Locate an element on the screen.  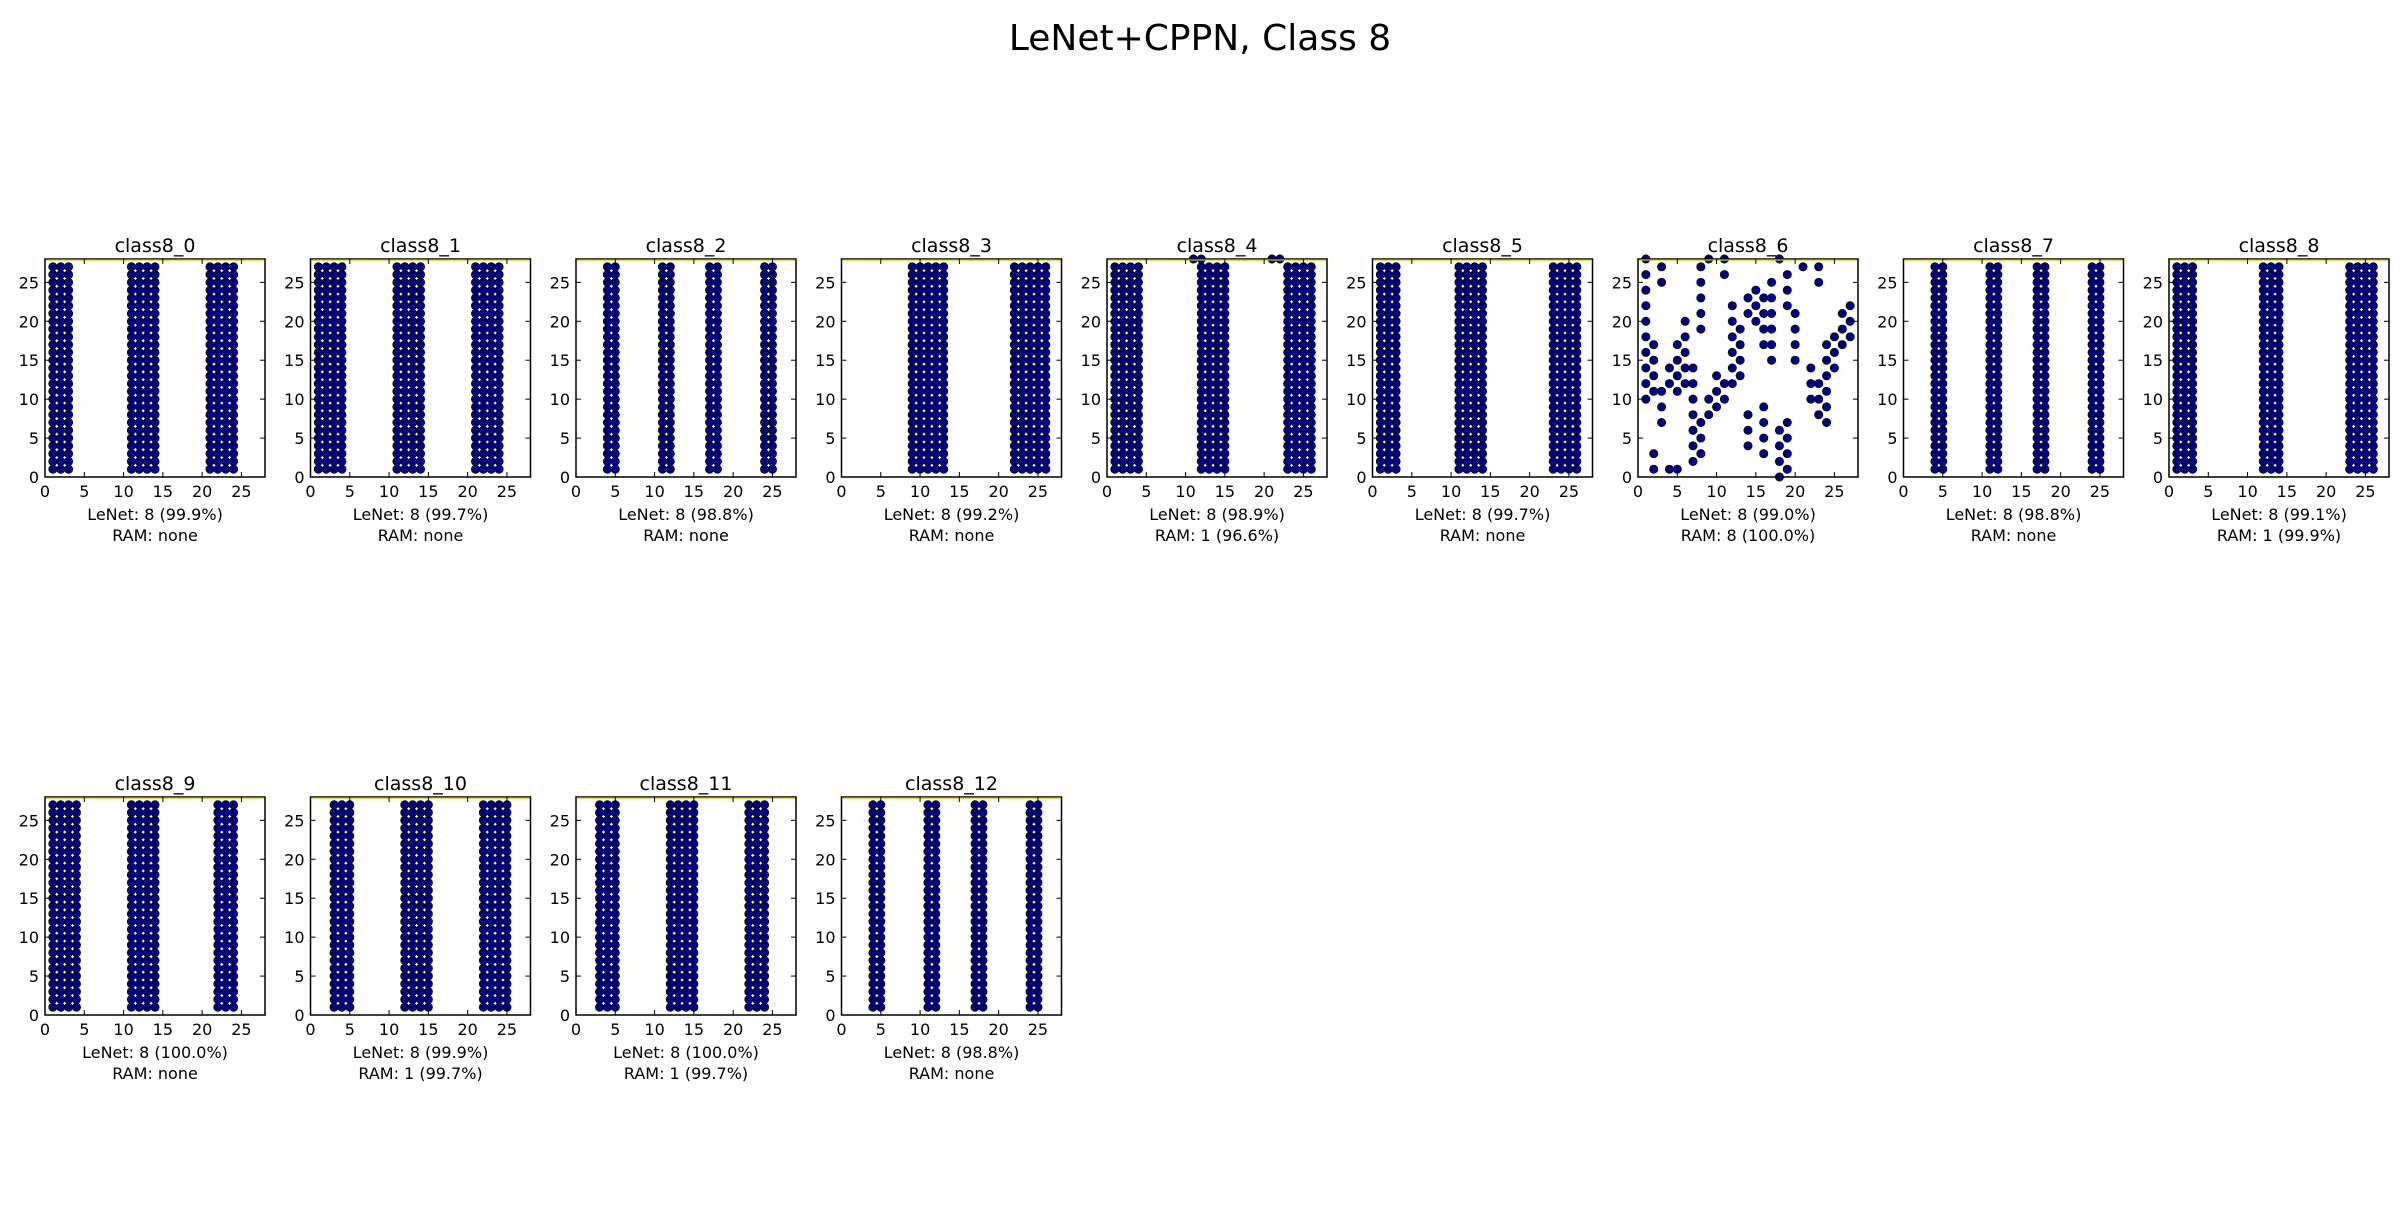
x-tick-label: 25 is located at coordinates (241, 491).